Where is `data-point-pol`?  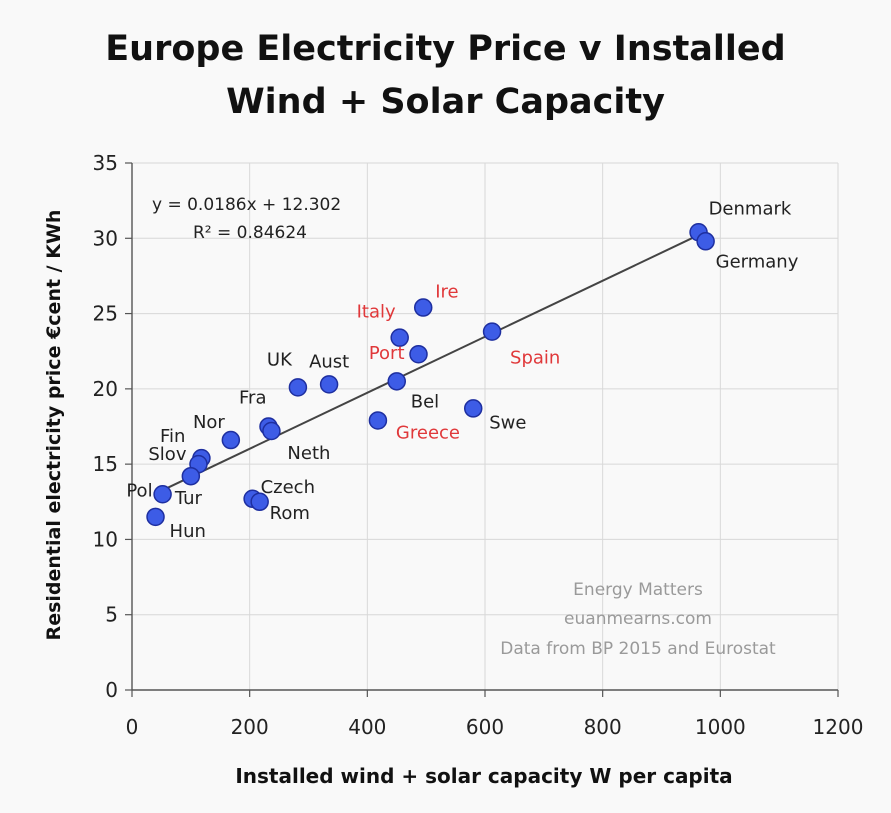 data-point-pol is located at coordinates (162, 494).